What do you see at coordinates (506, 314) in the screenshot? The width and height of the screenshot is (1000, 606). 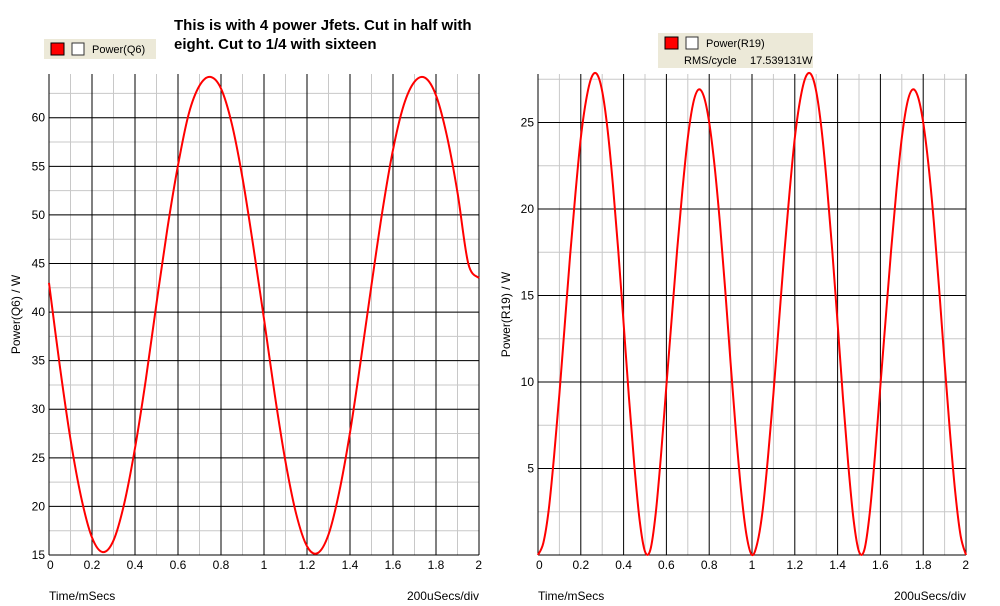 I see `y-axis-label: Power(R19) / W` at bounding box center [506, 314].